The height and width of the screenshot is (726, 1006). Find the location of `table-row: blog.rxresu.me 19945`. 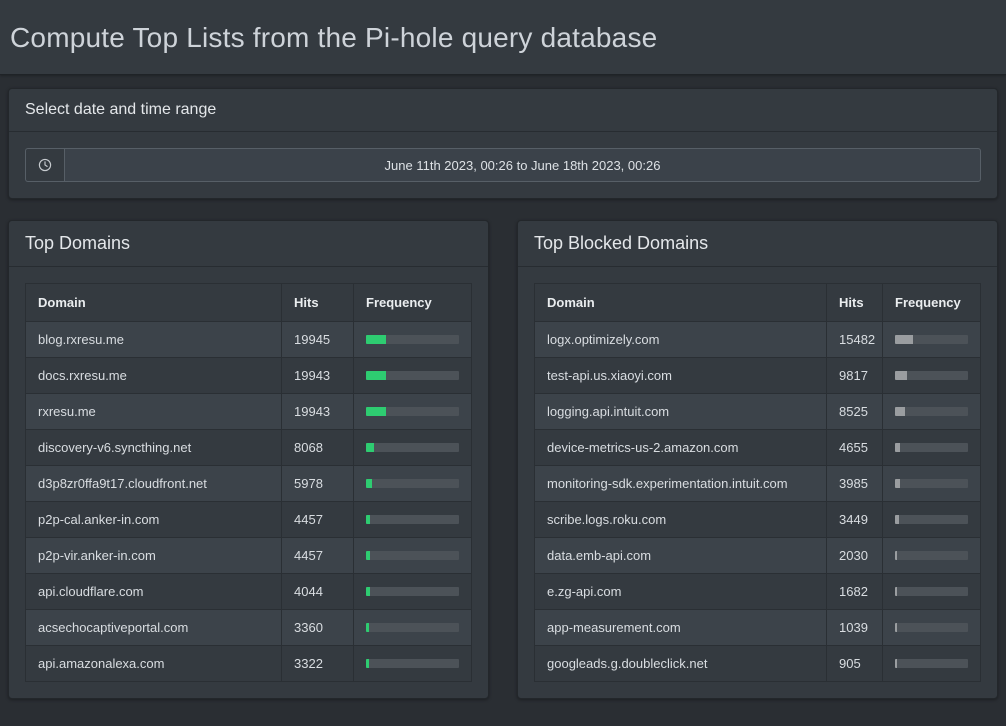

table-row: blog.rxresu.me 19945 is located at coordinates (248, 339).